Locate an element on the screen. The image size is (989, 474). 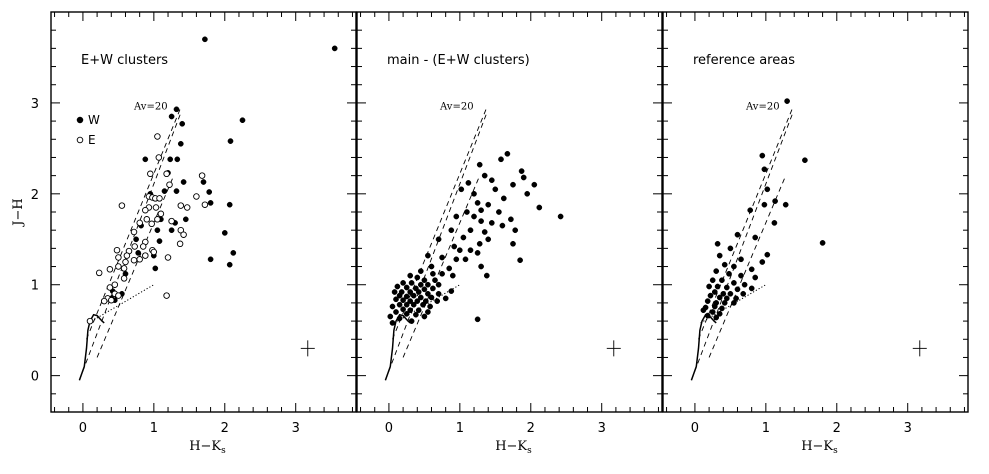
reddening-label: Av=20 is located at coordinates (150, 106).